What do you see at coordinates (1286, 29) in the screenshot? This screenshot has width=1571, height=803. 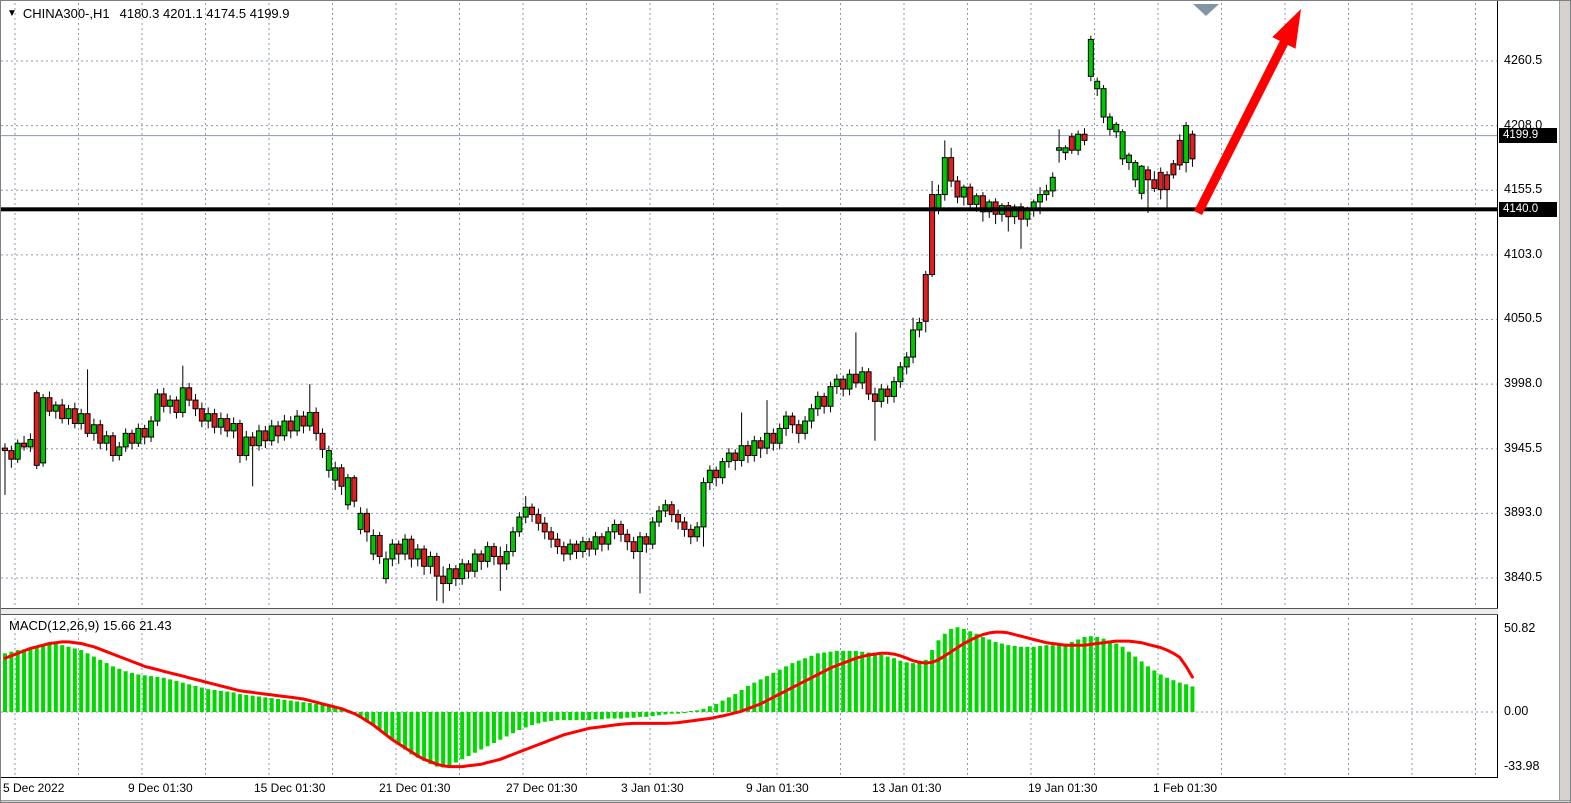 I see `trend-arrow-head` at bounding box center [1286, 29].